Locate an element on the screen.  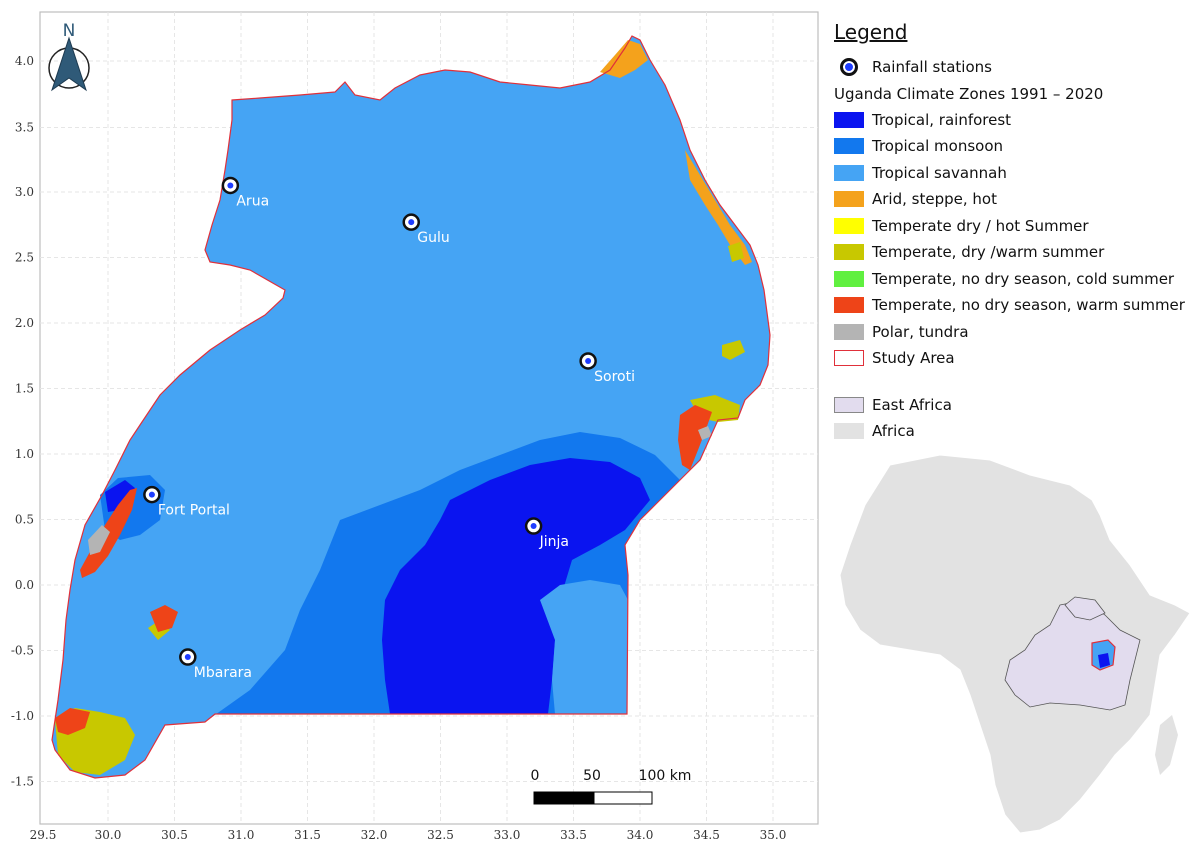
y-tick: 2.5 is located at coordinates (24, 258).